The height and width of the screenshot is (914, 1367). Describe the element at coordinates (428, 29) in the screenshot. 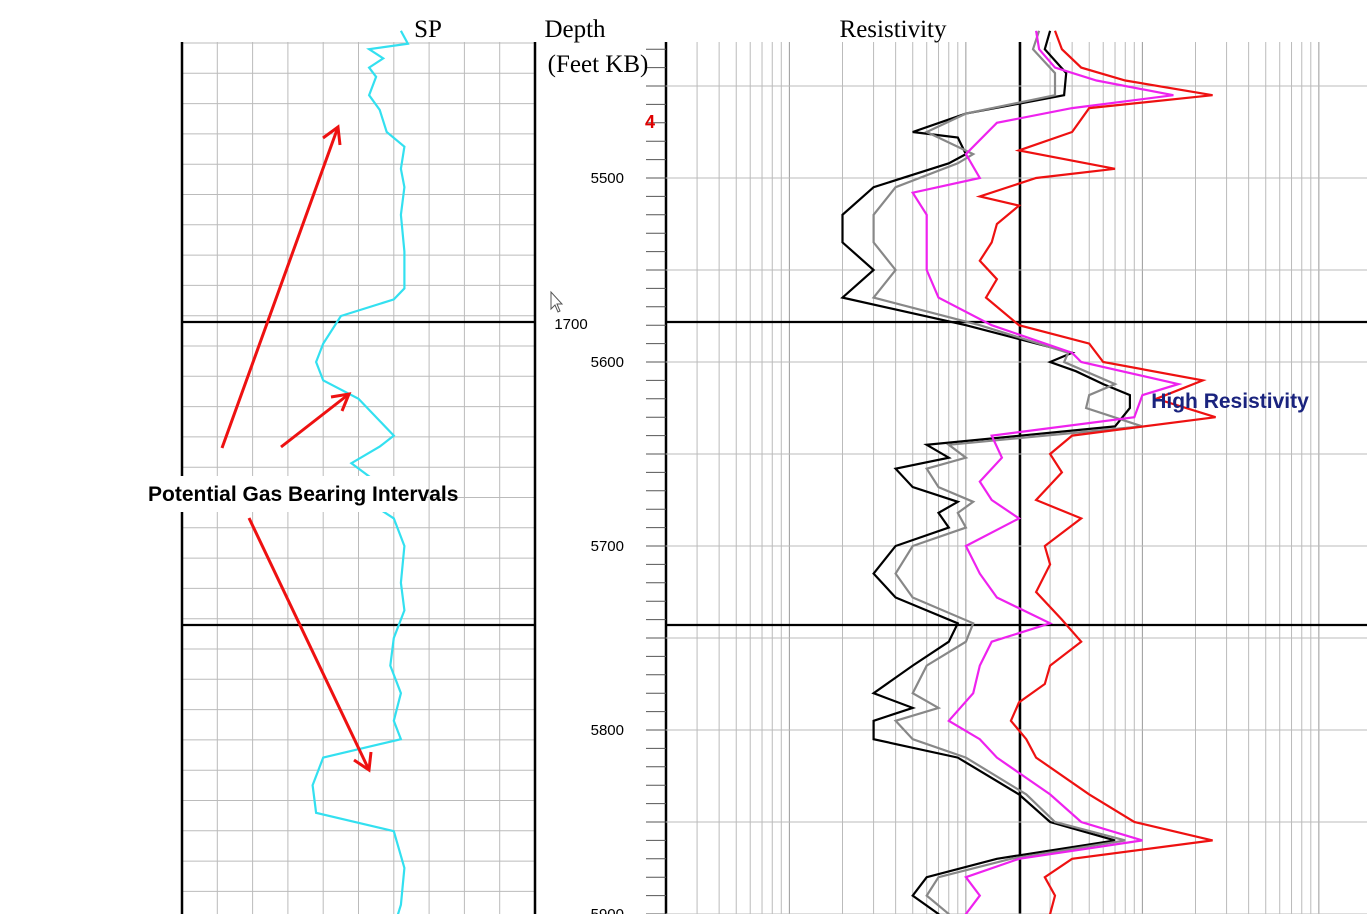

I see `sp-header: SP` at that location.